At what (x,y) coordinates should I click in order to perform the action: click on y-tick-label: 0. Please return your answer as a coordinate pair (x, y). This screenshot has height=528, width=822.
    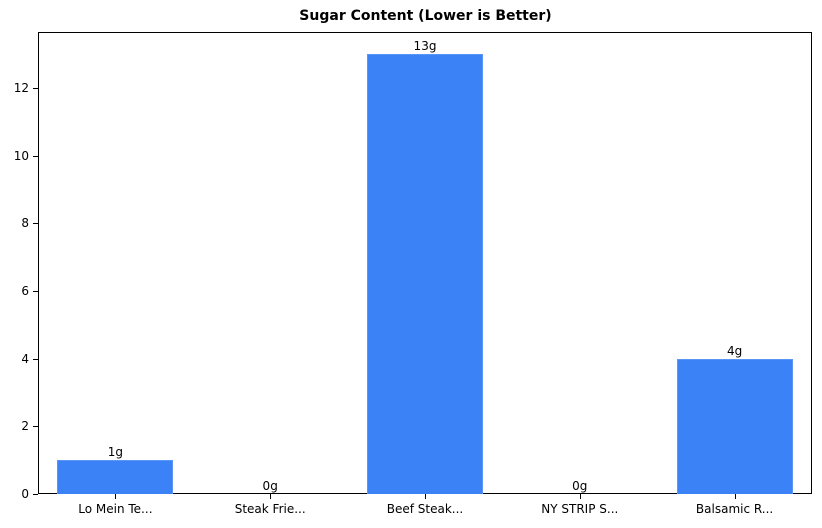
    Looking at the image, I should click on (25, 494).